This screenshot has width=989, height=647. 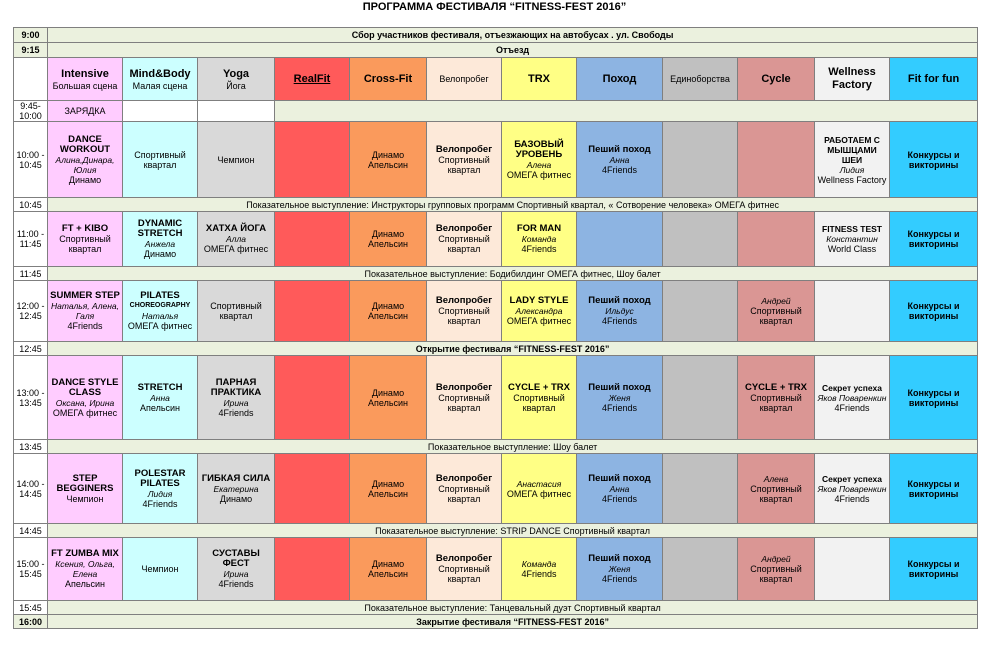 I want to click on class-cell: Велопробег Спортивный квартал, so click(x=464, y=159).